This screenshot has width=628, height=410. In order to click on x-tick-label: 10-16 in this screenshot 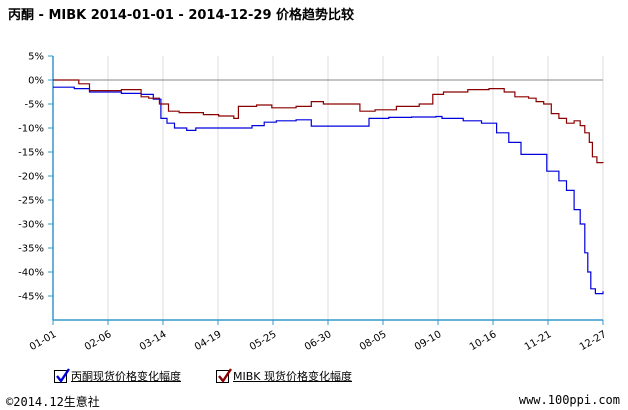, I will do `click(483, 341)`.